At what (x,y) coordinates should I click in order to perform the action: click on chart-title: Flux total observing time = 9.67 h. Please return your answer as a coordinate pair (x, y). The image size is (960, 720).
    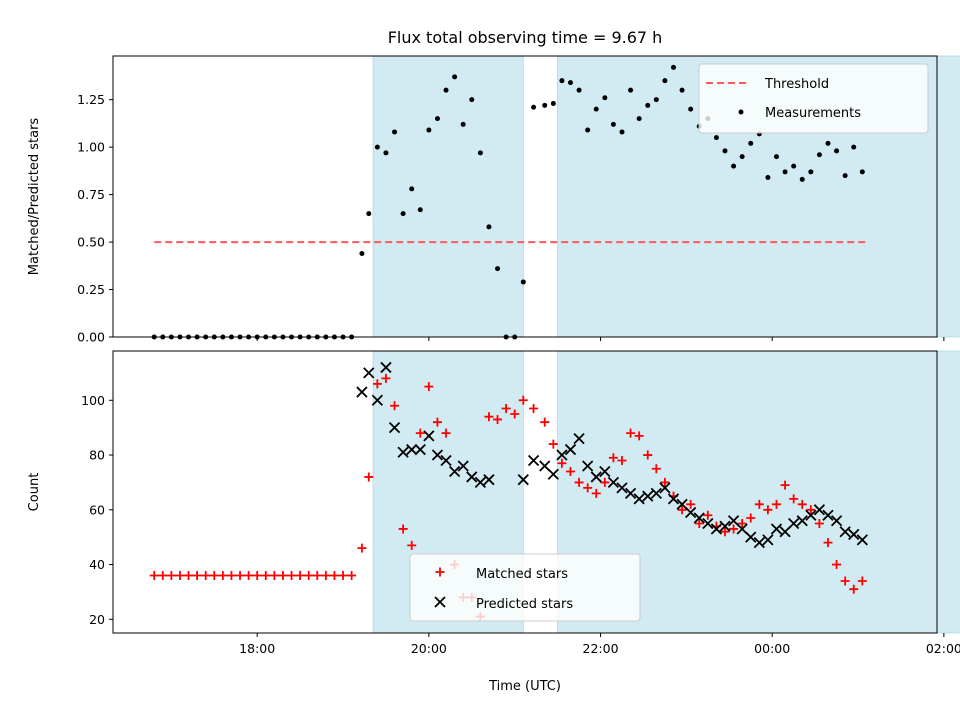
    Looking at the image, I should click on (525, 37).